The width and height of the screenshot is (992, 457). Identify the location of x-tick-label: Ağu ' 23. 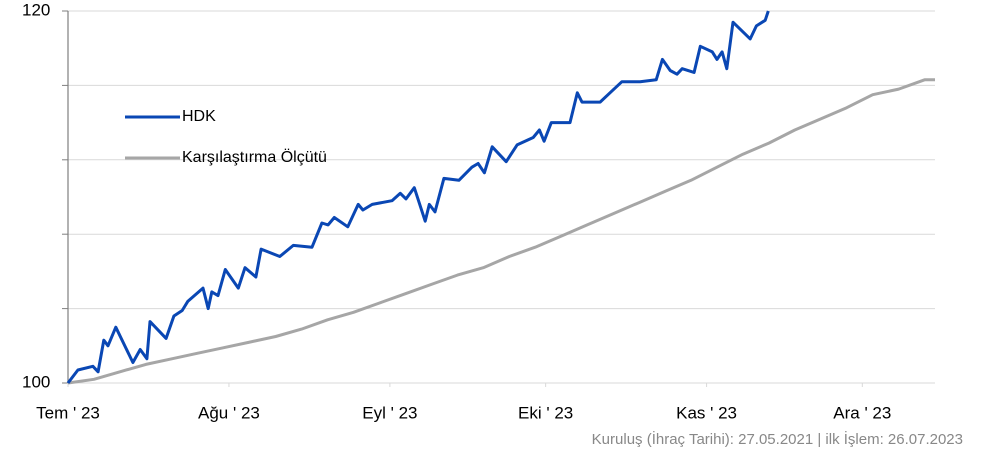
(229, 412).